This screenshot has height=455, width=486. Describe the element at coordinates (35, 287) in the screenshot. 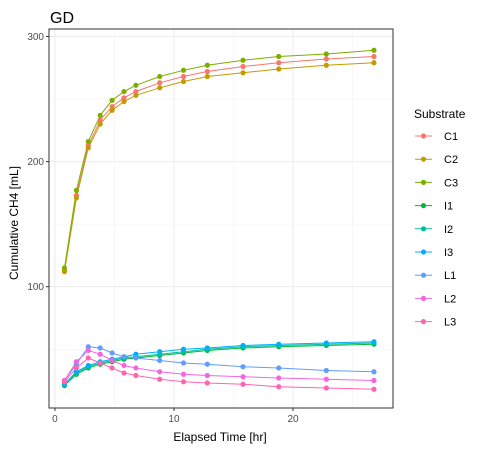

I see `y-tick-label: 100` at that location.